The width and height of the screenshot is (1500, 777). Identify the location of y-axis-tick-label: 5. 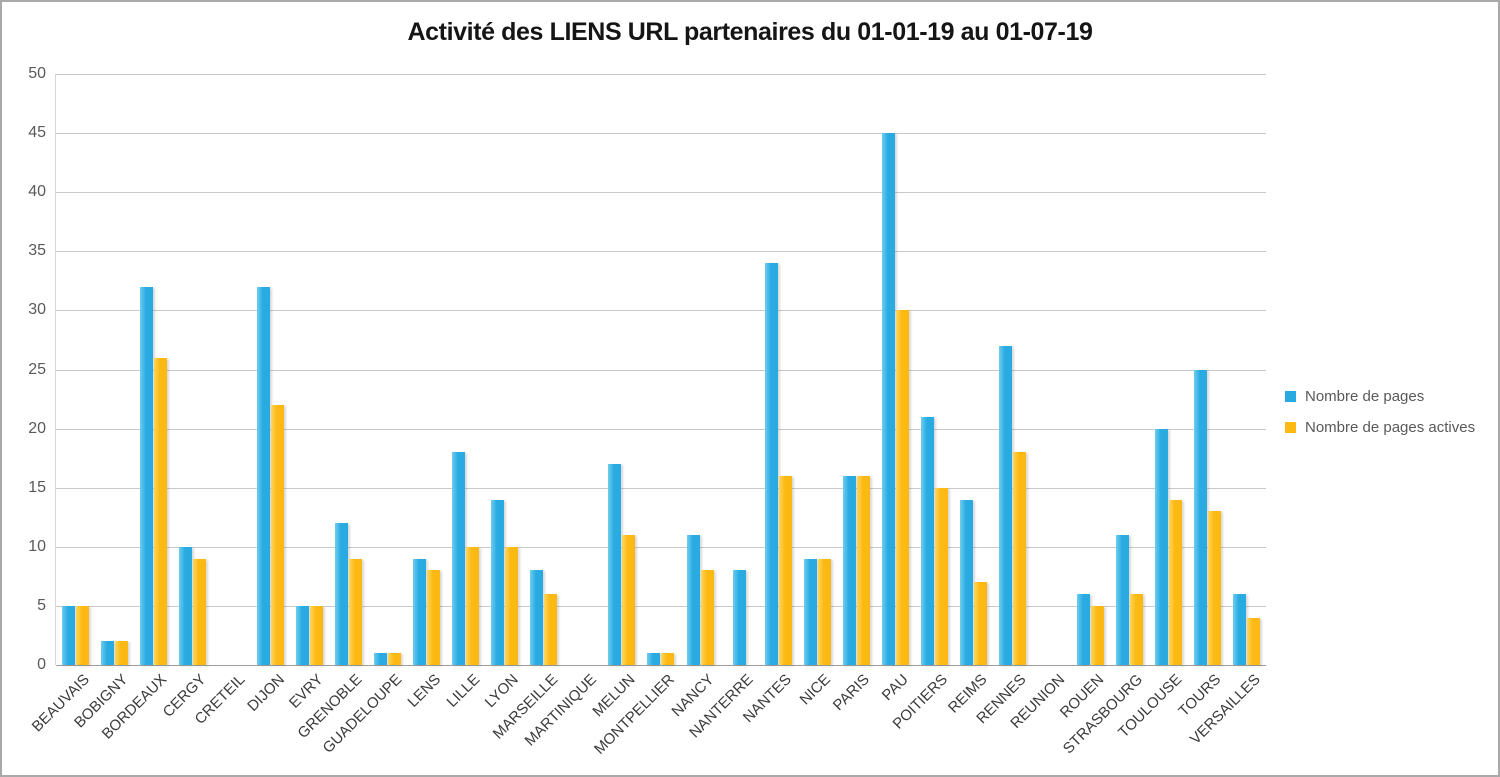
(41, 605).